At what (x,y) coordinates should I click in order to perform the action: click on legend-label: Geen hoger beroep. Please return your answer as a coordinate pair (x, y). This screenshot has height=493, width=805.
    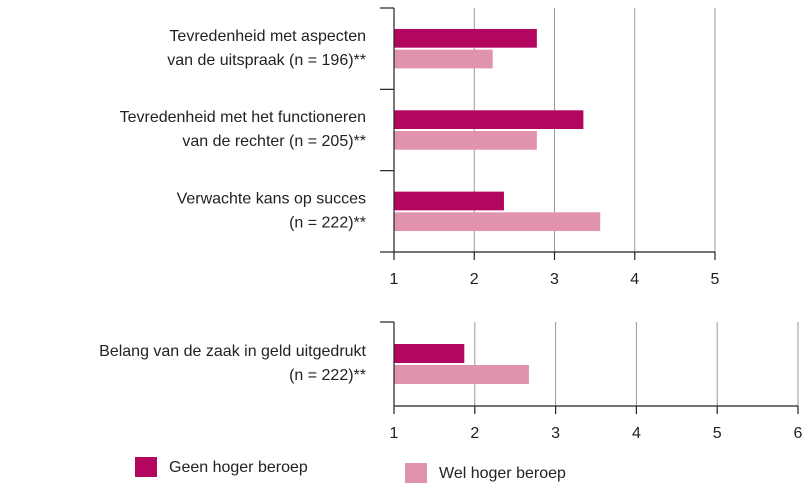
    Looking at the image, I should click on (238, 467).